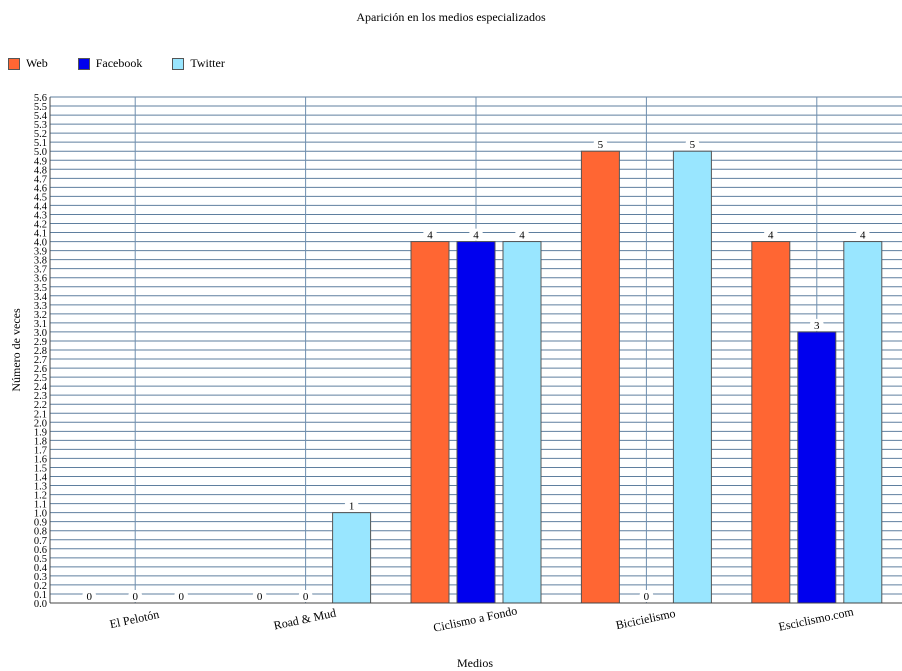 The width and height of the screenshot is (902, 671). Describe the element at coordinates (40, 243) in the screenshot. I see `y-tick-label: 4.0` at that location.